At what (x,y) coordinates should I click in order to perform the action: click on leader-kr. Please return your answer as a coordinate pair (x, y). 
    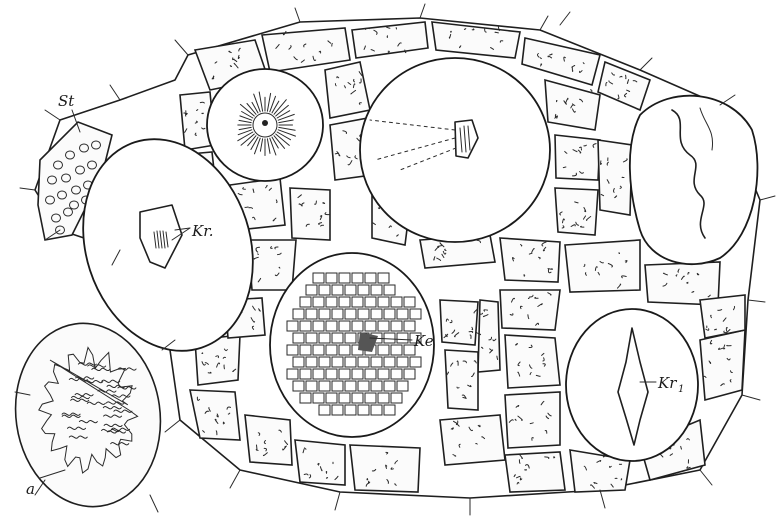
    Looking at the image, I should click on (182, 229).